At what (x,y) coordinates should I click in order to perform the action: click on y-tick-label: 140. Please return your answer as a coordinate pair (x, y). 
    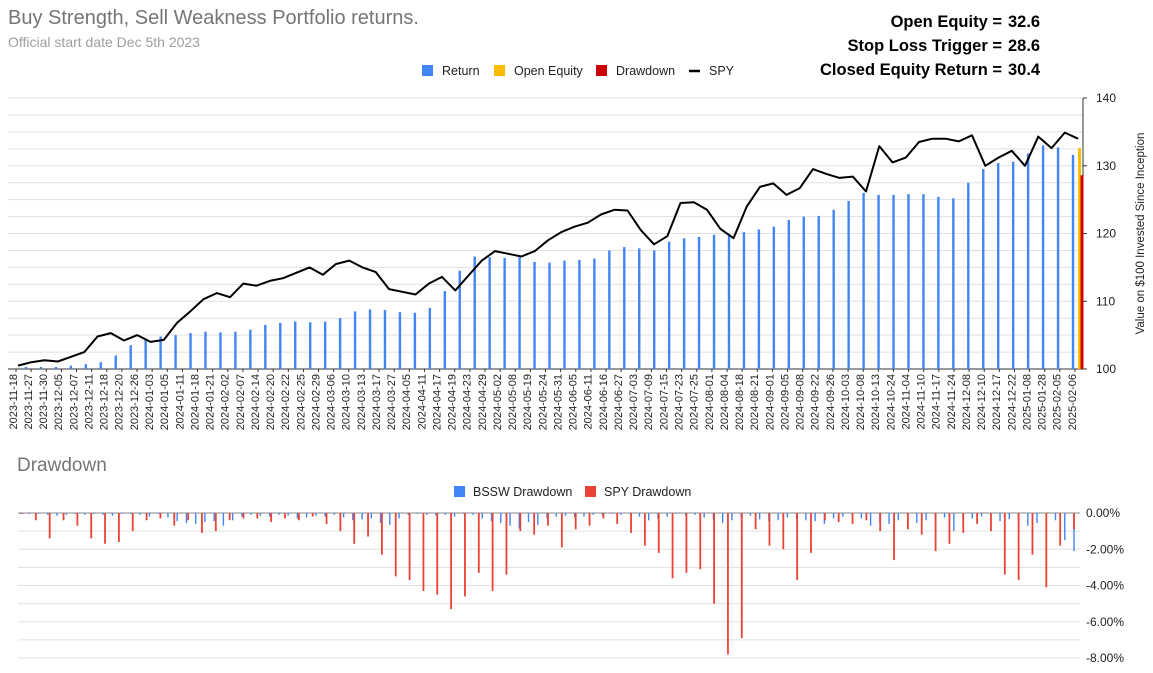
    Looking at the image, I should click on (1106, 98).